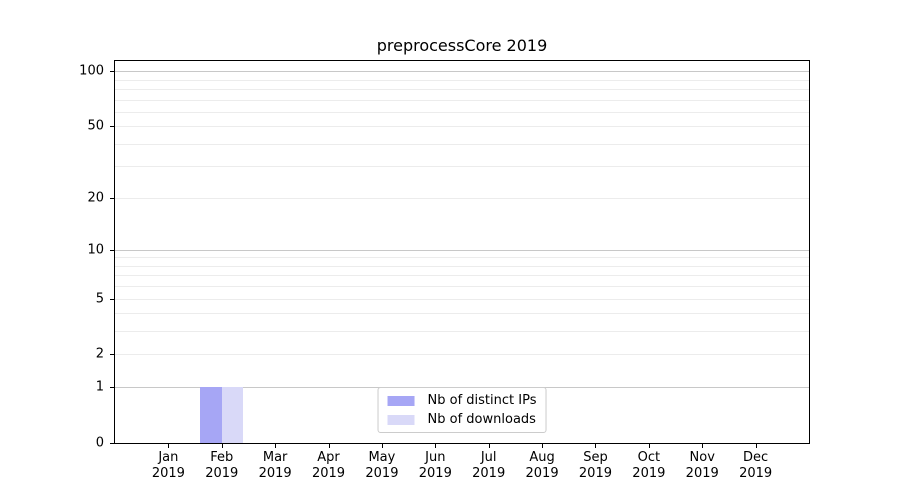 The image size is (900, 500). Describe the element at coordinates (99, 299) in the screenshot. I see `y-axis-tick-label: 5` at that location.